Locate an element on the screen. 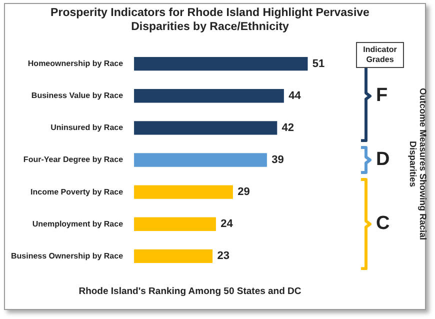 This screenshot has width=435, height=319. y-tick-label: Four-Year Degree by Race is located at coordinates (73, 159).